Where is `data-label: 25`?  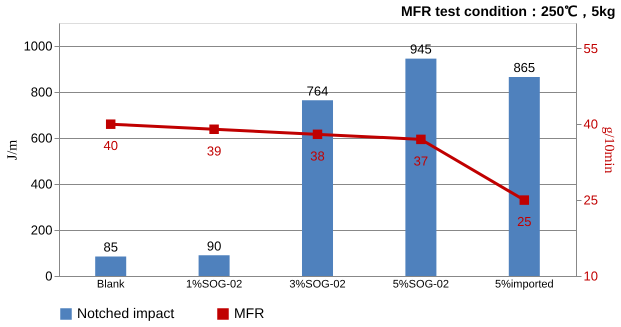 data-label: 25 is located at coordinates (524, 222).